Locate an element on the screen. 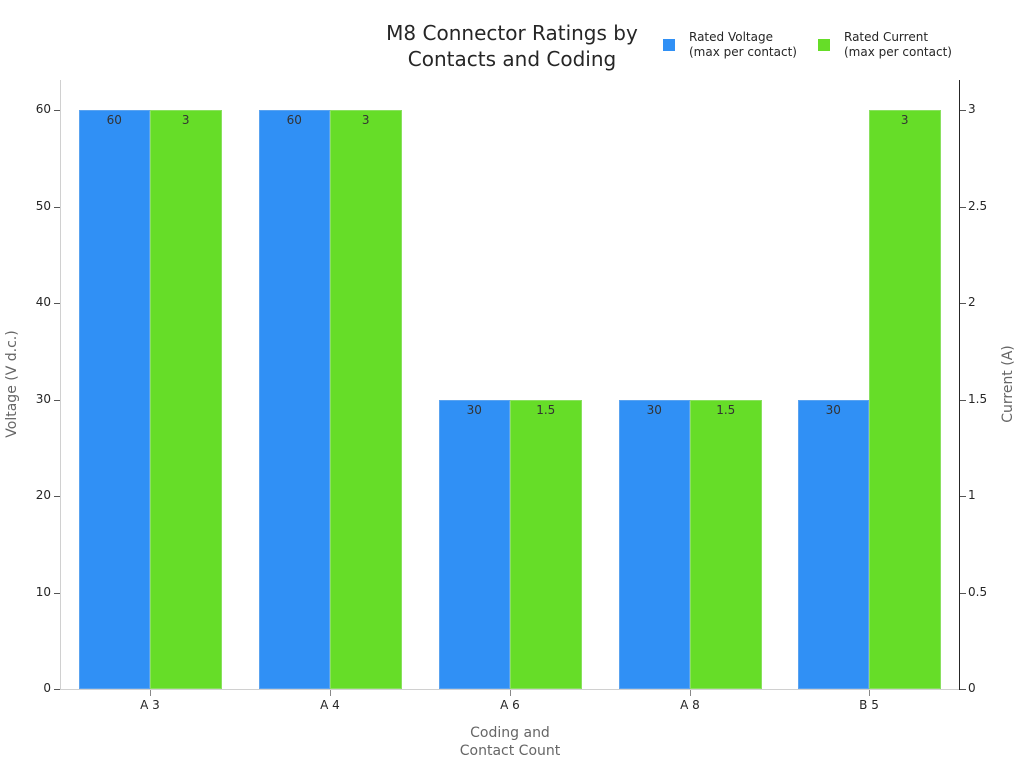 Image resolution: width=1024 pixels, height=768 pixels. y-tick-label: 40 is located at coordinates (43, 302).